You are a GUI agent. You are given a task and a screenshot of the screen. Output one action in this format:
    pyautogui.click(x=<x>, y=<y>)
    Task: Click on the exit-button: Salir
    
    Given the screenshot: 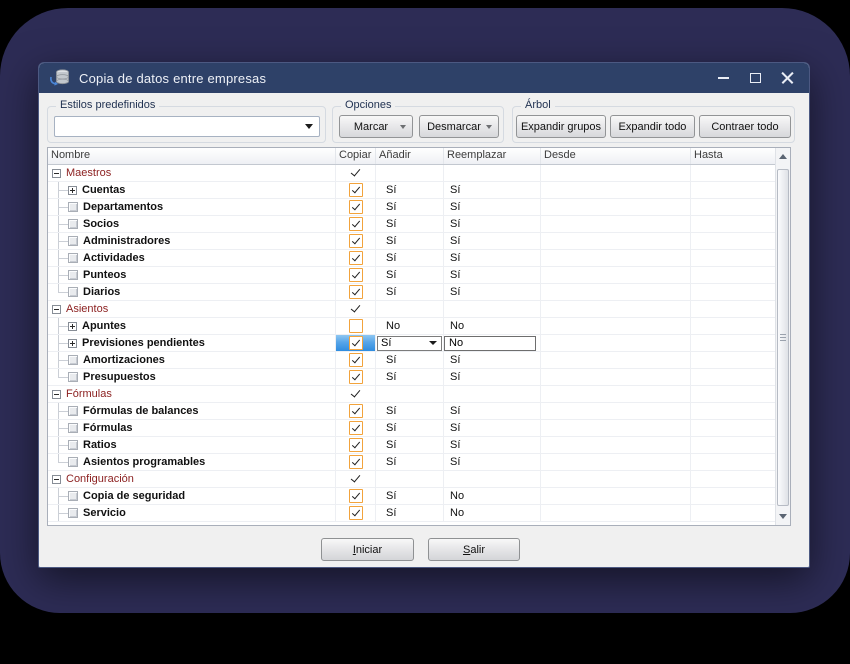 What is the action you would take?
    pyautogui.click(x=474, y=549)
    